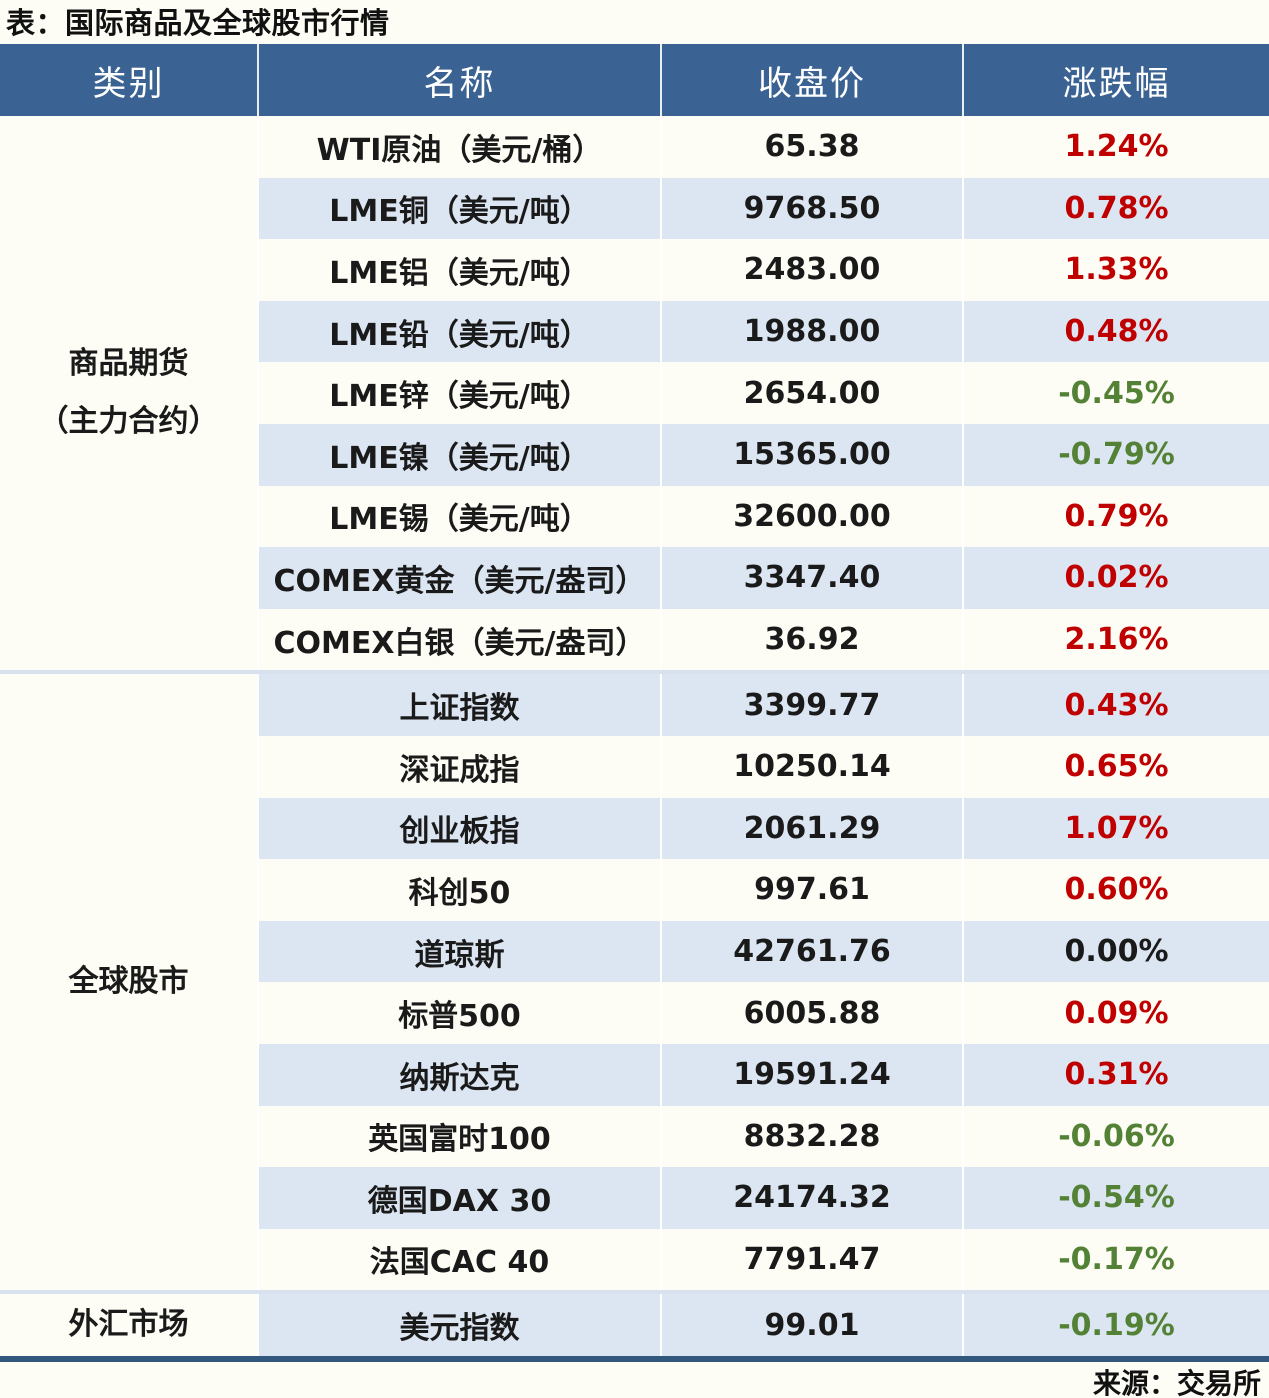 The height and width of the screenshot is (1398, 1269). I want to click on table-row: COMEX黄金（美元/盎司） 3347.40 0.02%, so click(634, 578).